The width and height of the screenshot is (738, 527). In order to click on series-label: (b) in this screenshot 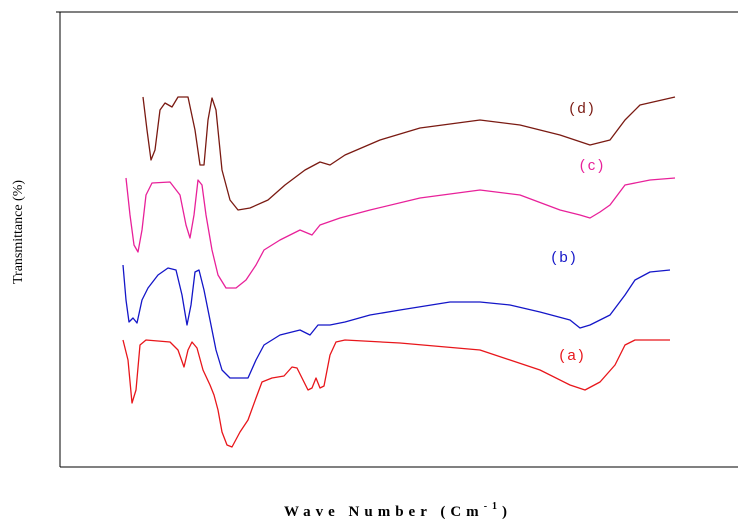, I will do `click(564, 257)`.